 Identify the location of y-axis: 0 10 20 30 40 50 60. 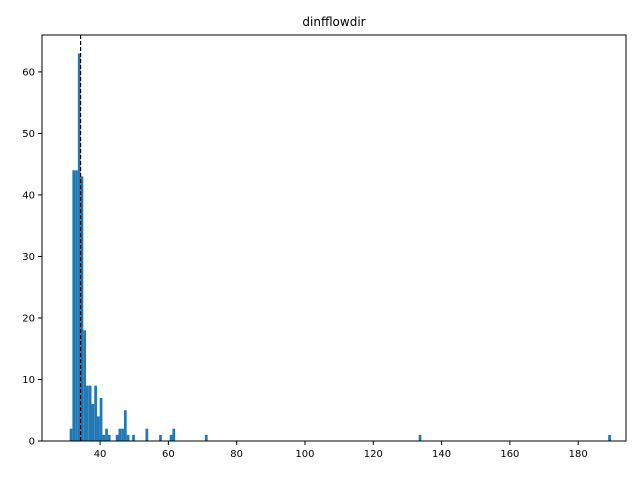
(32, 257).